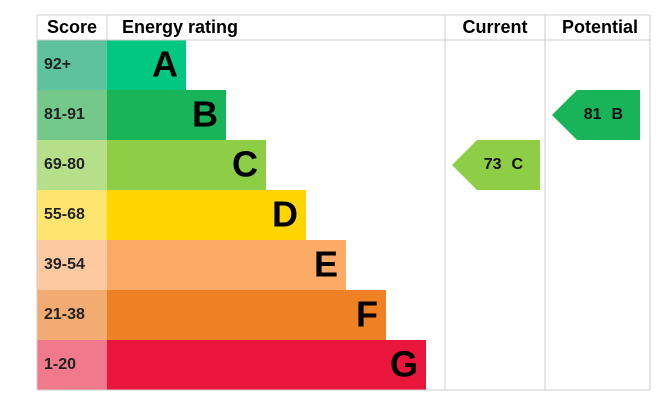 This screenshot has width=662, height=411. I want to click on rating-letter: G, so click(404, 364).